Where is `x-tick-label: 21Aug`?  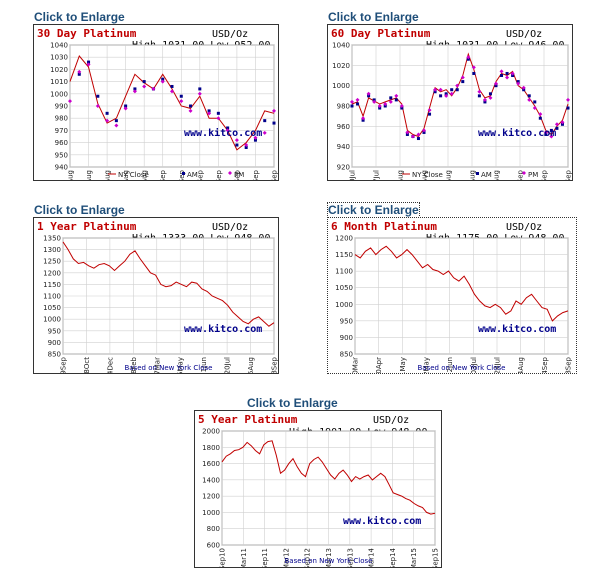
x-tick-label: 21Aug is located at coordinates (89, 175).